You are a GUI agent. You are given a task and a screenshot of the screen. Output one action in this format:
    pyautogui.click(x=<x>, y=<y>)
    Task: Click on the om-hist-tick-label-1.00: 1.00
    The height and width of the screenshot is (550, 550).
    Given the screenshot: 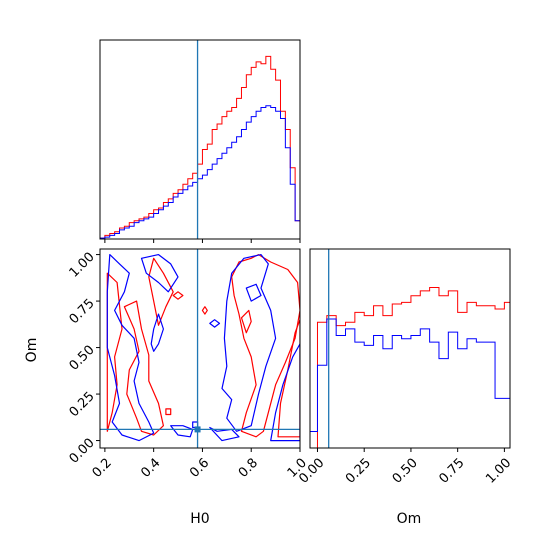 What is the action you would take?
    pyautogui.click(x=498, y=471)
    